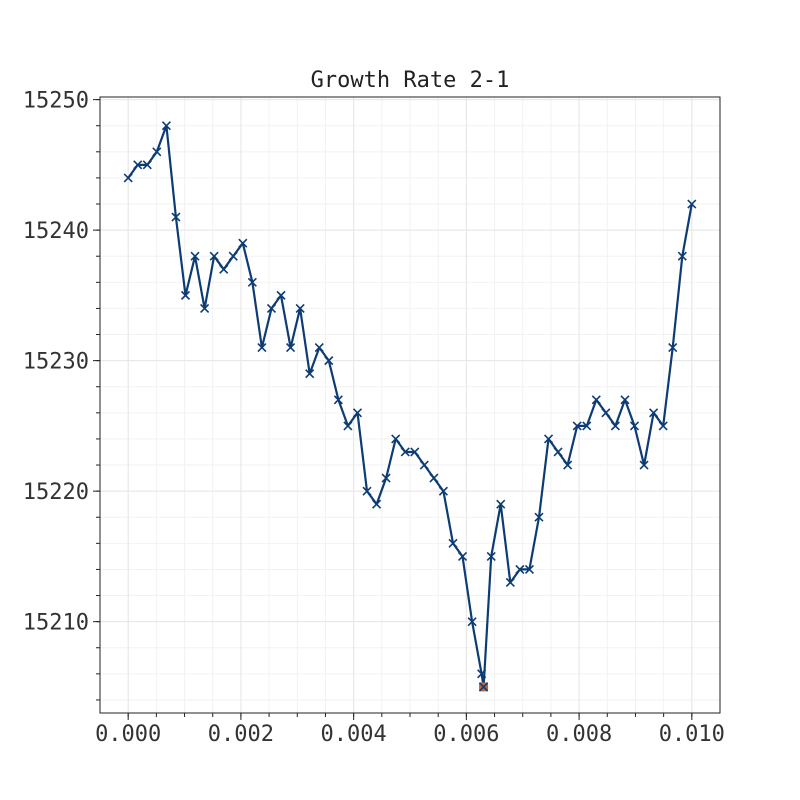 The height and width of the screenshot is (800, 800). I want to click on y-tick-label: 15240, so click(56, 231).